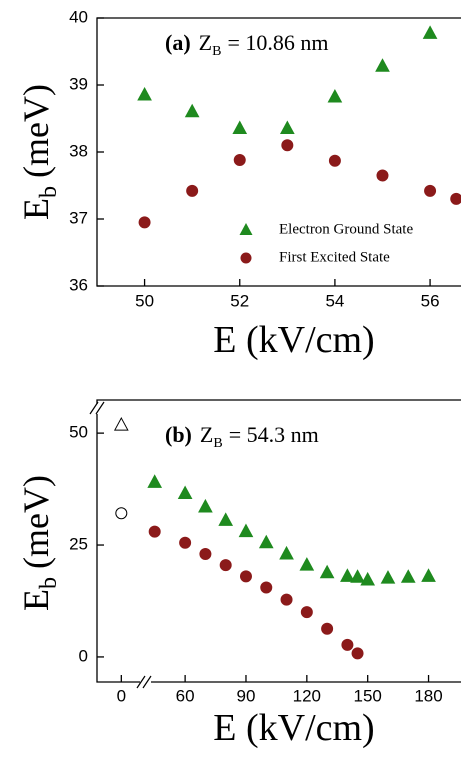 The width and height of the screenshot is (461, 758). Describe the element at coordinates (334, 257) in the screenshot. I see `legend-label: First Excited State` at that location.